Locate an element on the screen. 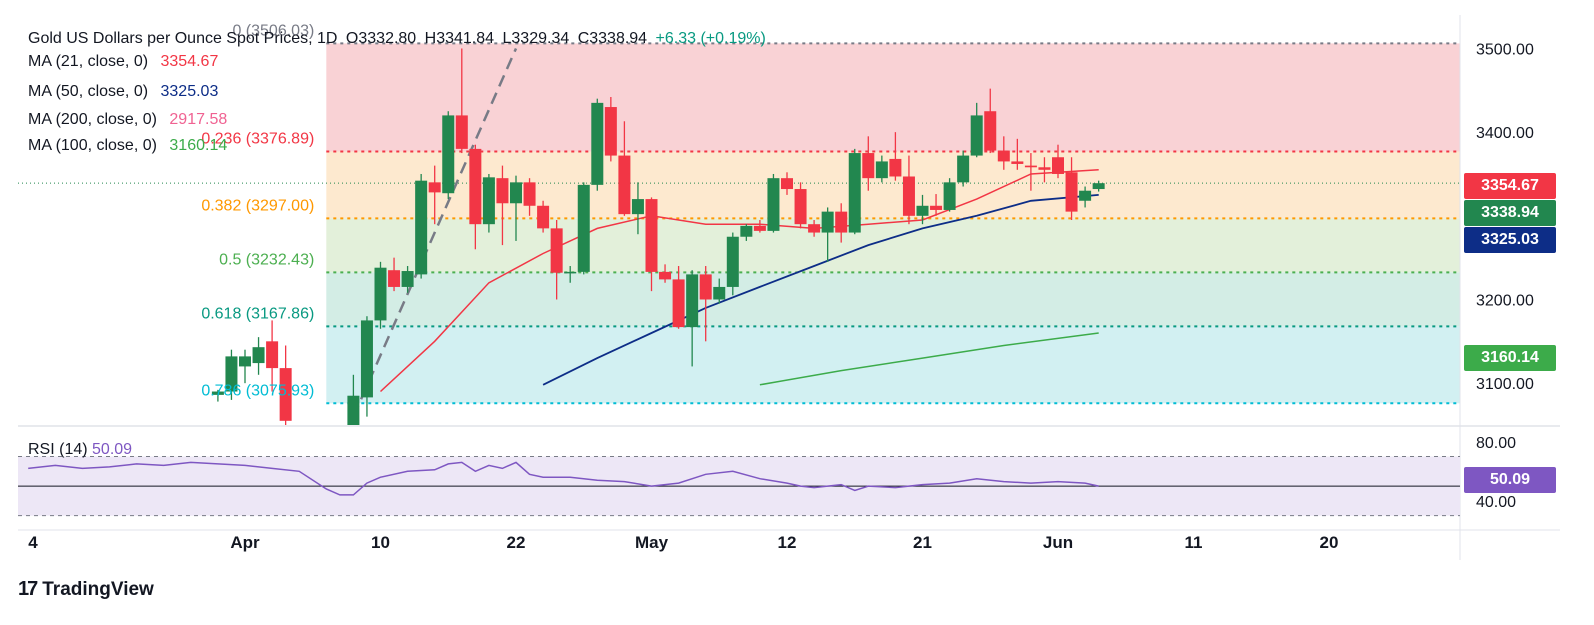  ma100-legend: MA (100, close, 0) 3160.14 is located at coordinates (127, 146).